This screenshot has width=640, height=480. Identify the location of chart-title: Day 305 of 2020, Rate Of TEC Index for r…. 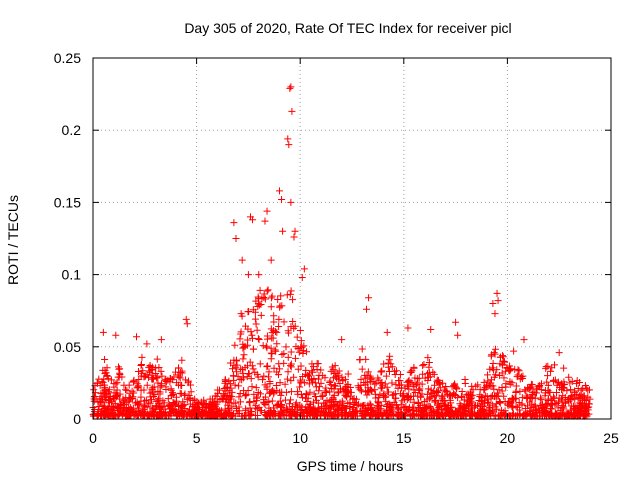
(347, 28).